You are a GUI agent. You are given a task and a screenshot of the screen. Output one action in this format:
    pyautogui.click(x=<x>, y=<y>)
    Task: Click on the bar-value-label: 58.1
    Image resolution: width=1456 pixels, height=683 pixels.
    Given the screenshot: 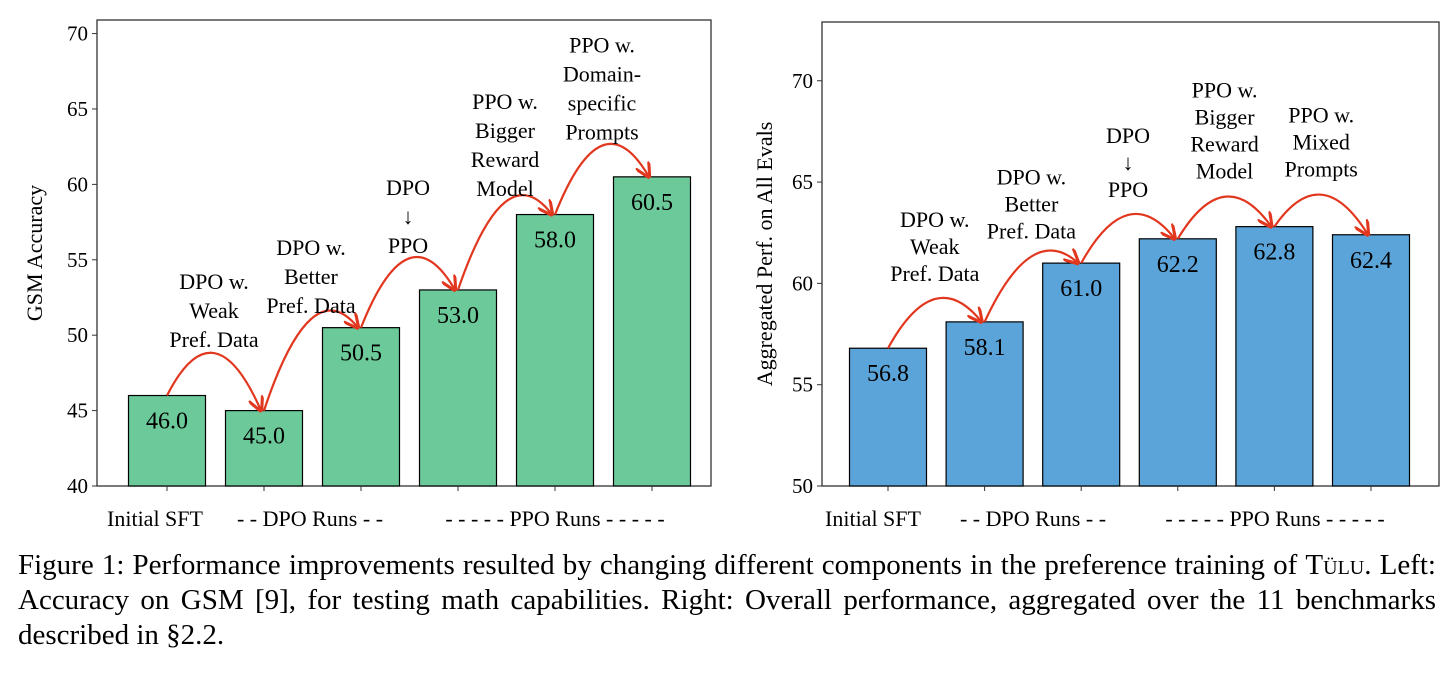 What is the action you would take?
    pyautogui.click(x=985, y=348)
    